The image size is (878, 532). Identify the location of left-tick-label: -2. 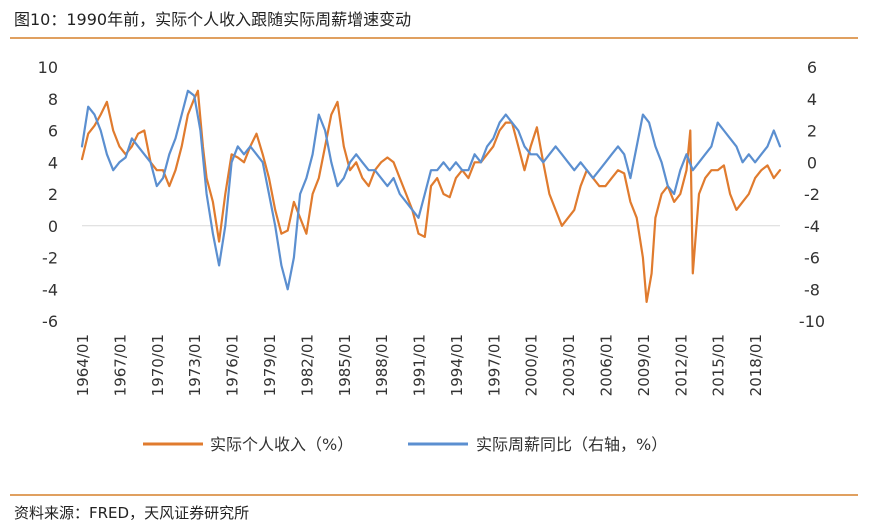
(50, 258).